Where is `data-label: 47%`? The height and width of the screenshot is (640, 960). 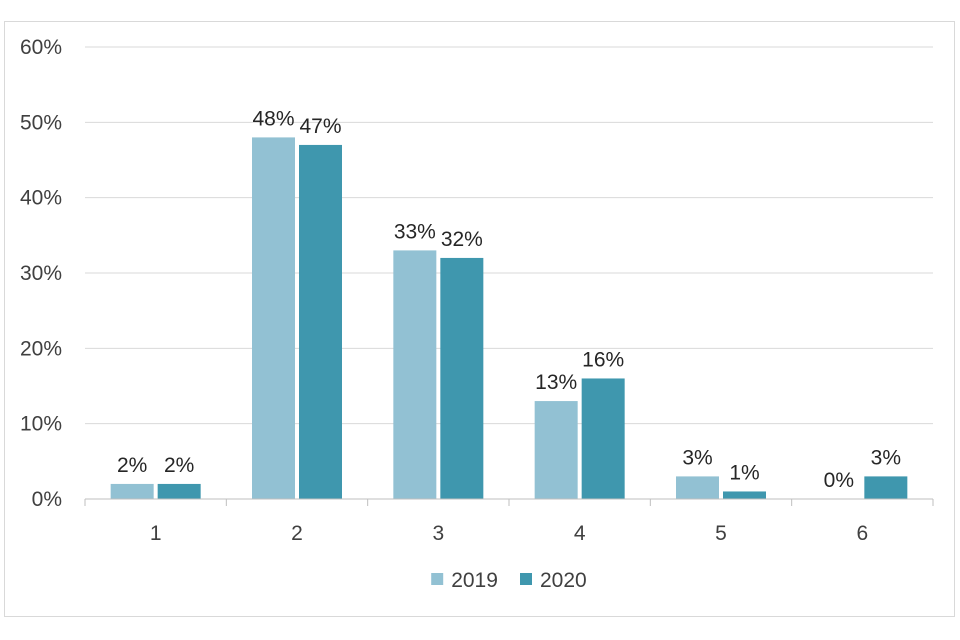
data-label: 47% is located at coordinates (320, 126).